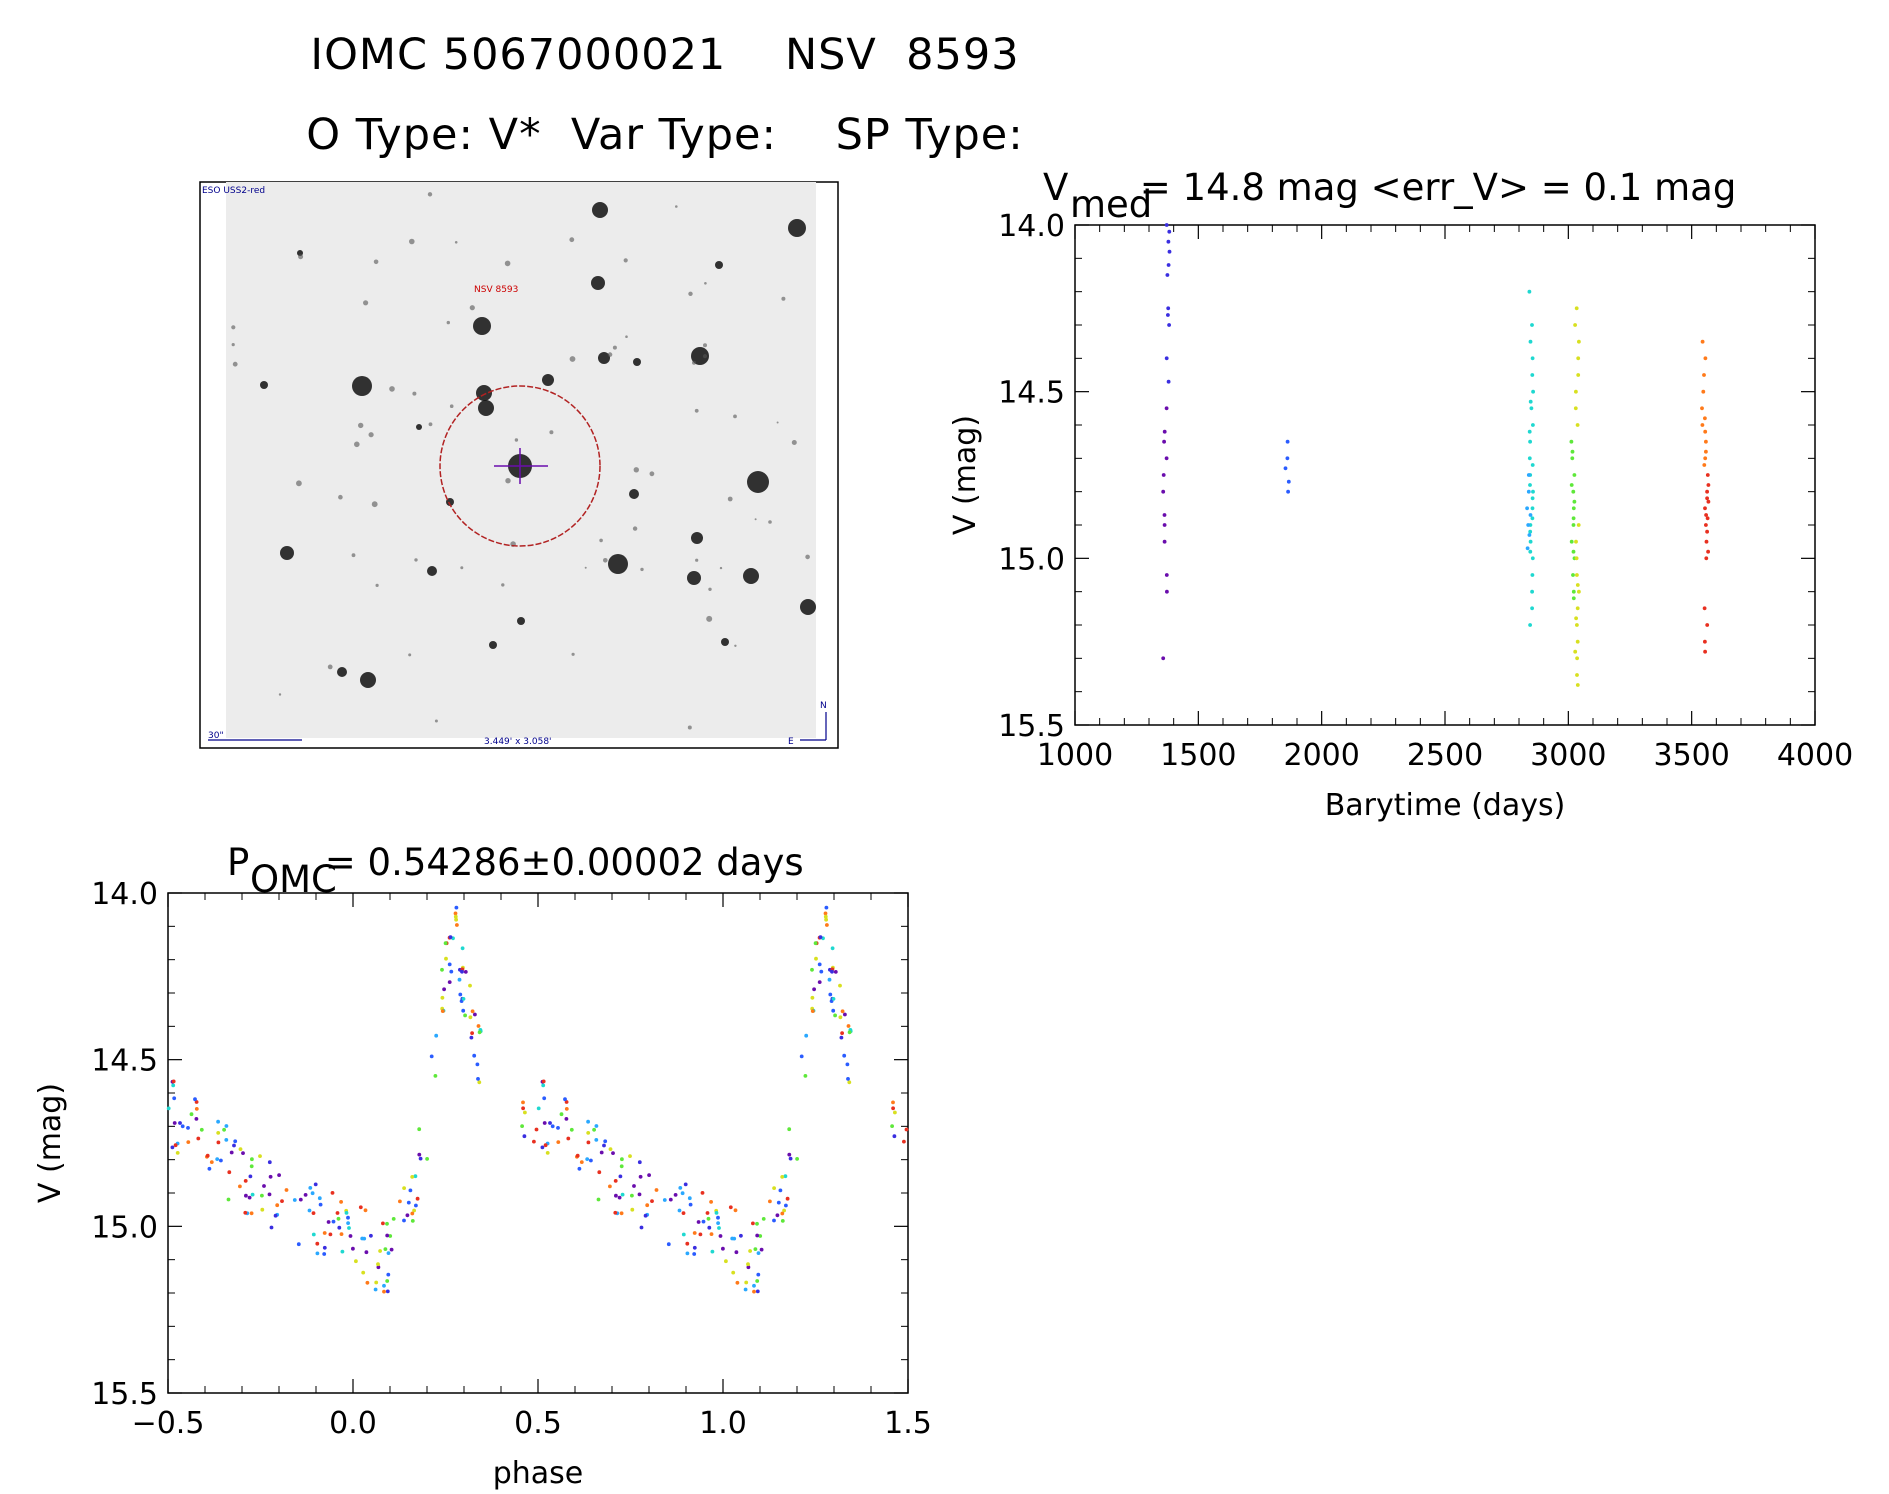  What do you see at coordinates (50, 1143) in the screenshot?
I see `phased-ylabel: V (mag)` at bounding box center [50, 1143].